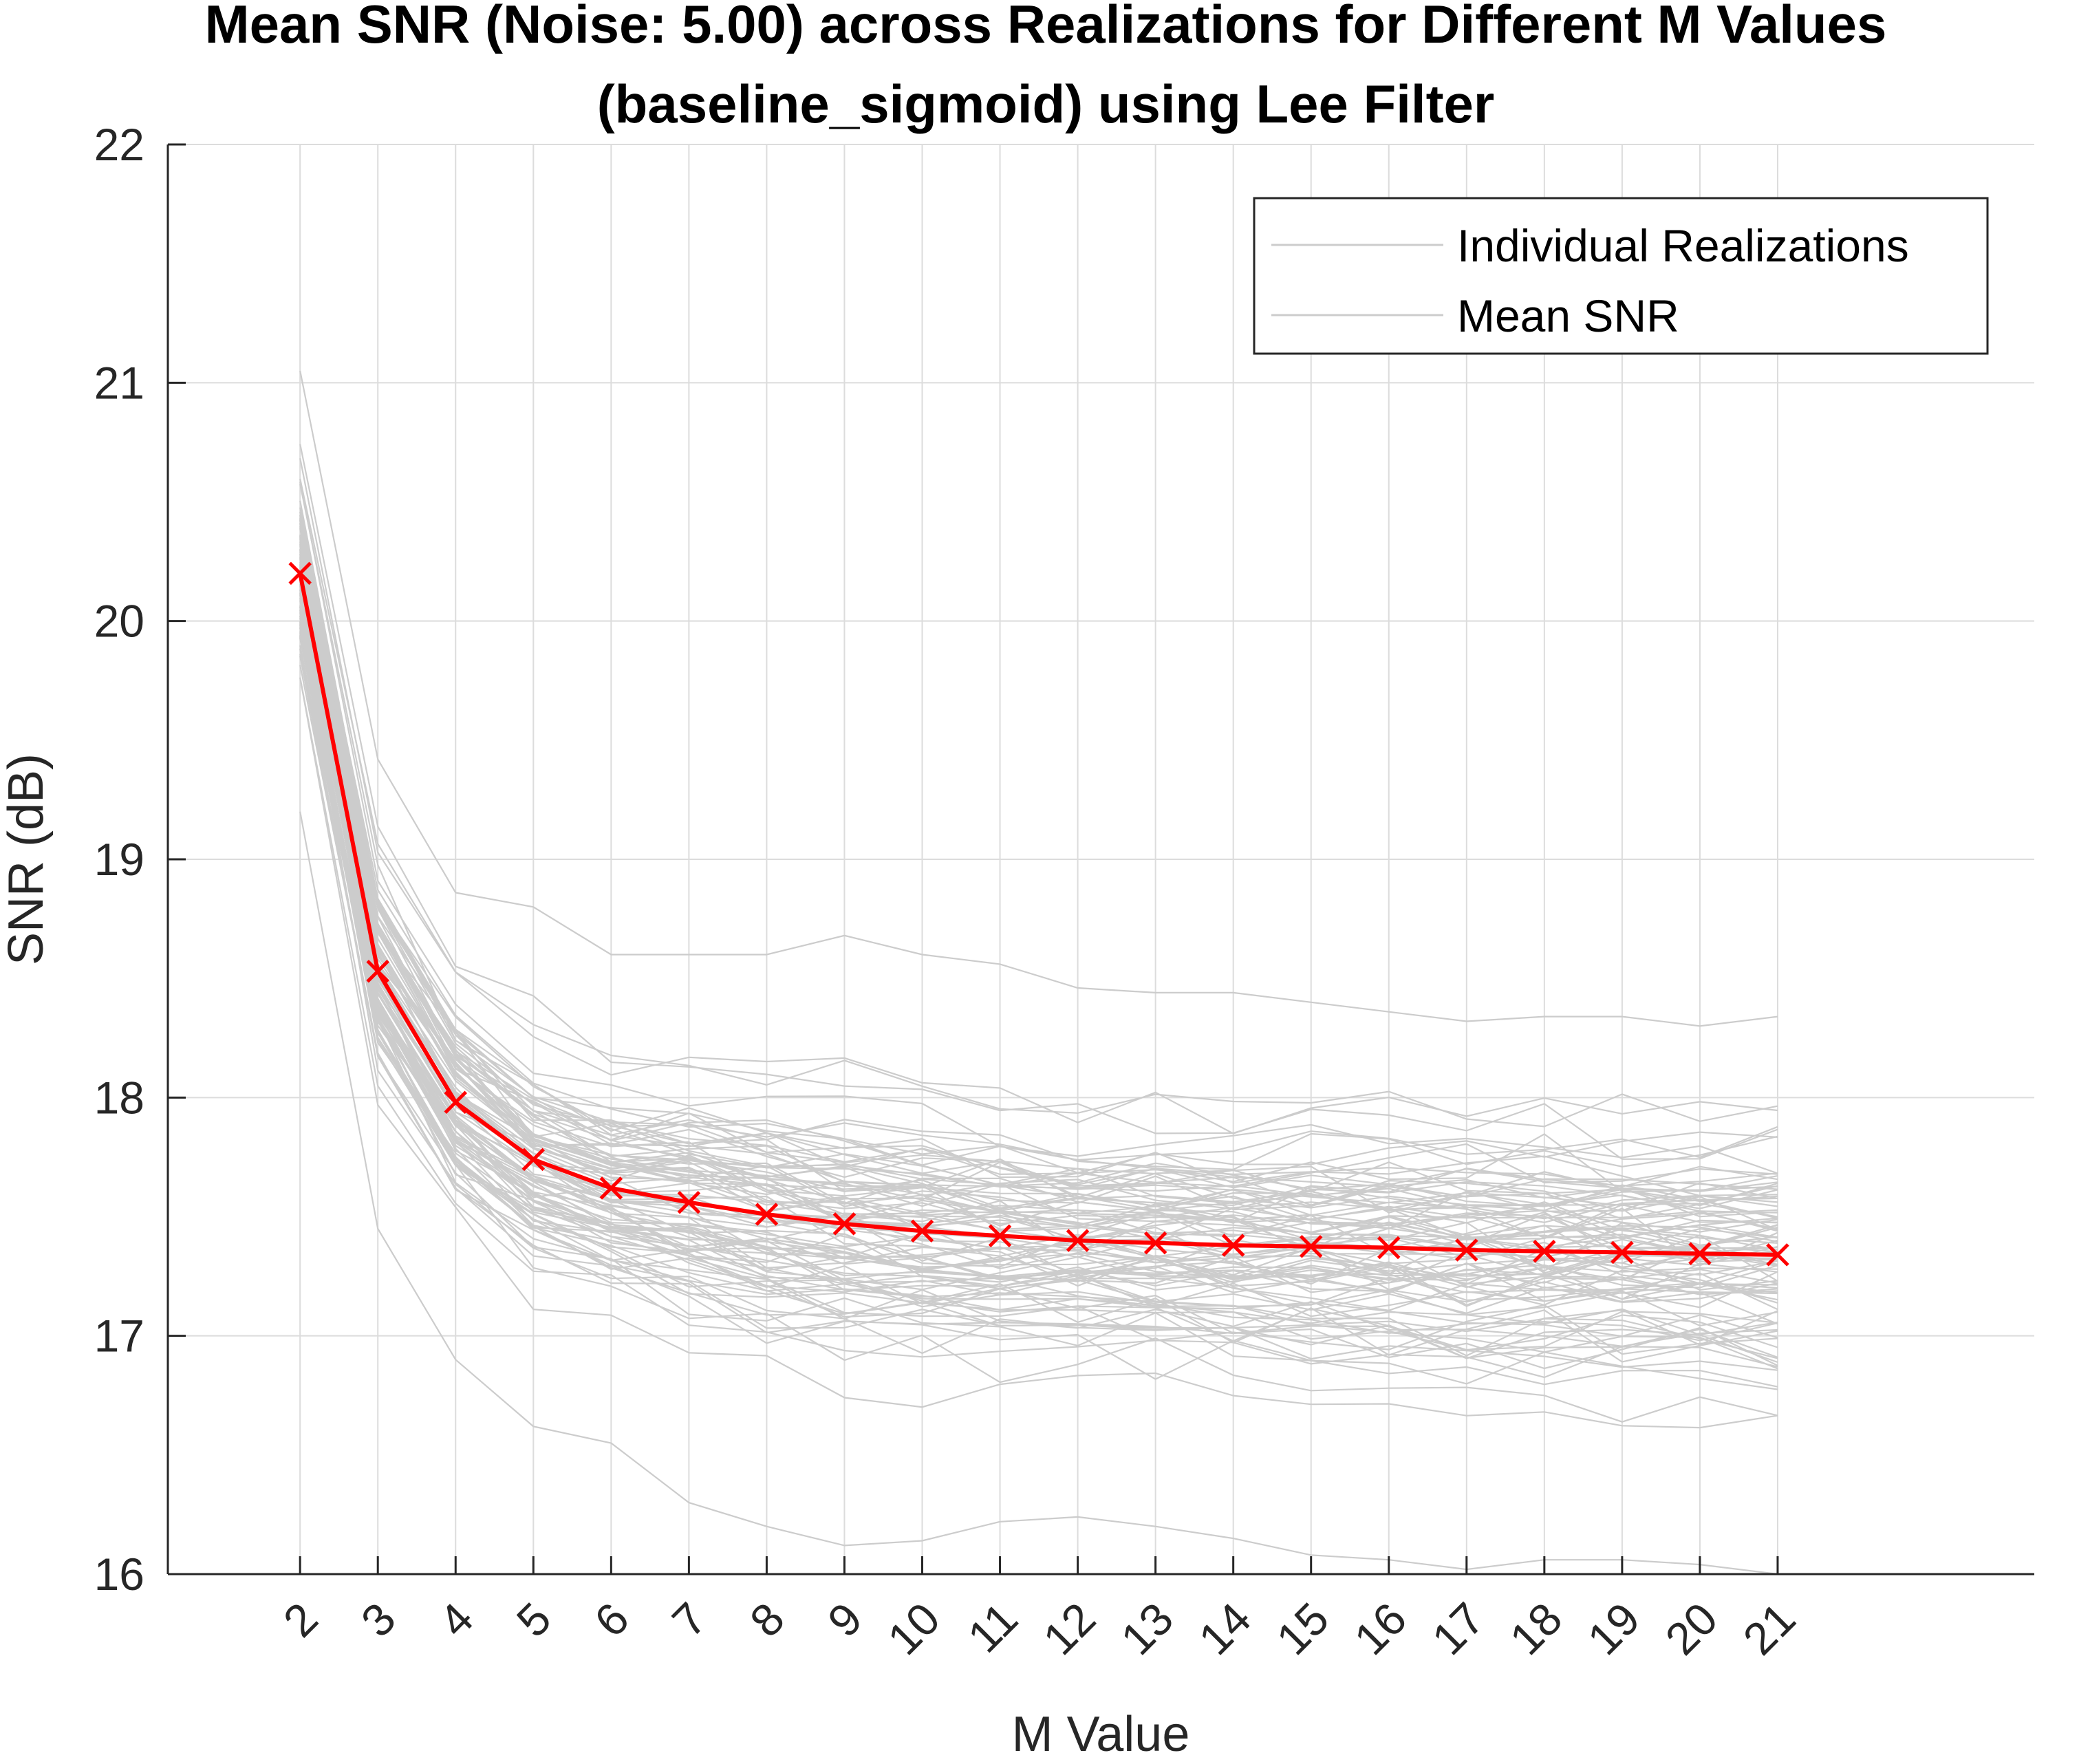 This screenshot has width=2079, height=1764. I want to click on y-tick-label: 21, so click(119, 383).